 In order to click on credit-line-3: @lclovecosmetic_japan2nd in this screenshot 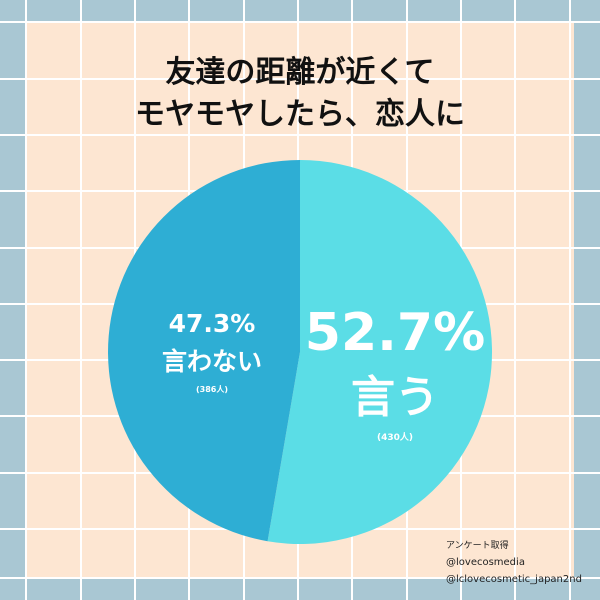, I will do `click(514, 579)`.